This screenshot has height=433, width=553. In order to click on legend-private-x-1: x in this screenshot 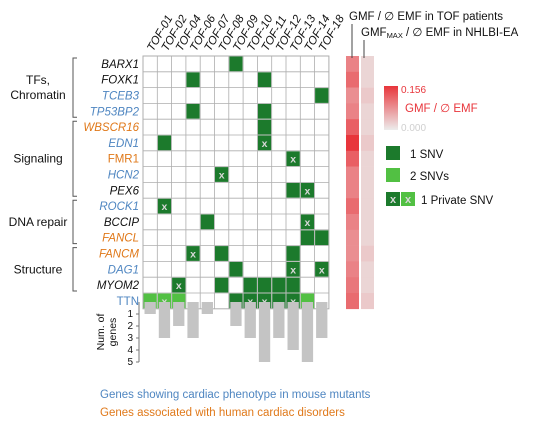, I will do `click(393, 200)`.